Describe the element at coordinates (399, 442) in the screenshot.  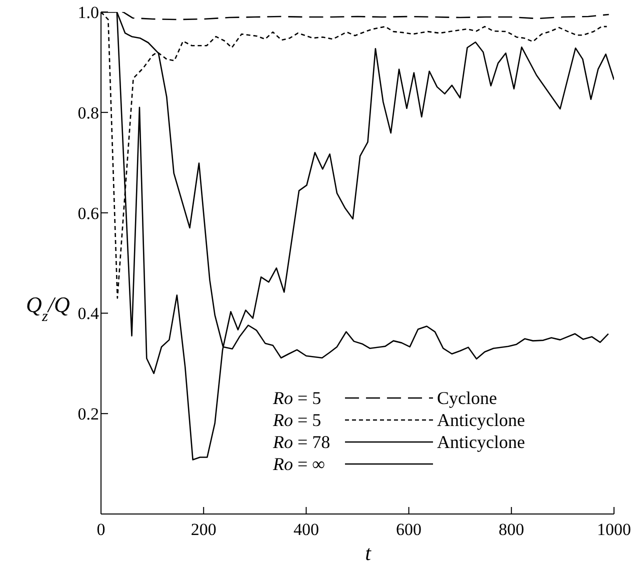
I see `text: Ro = 78 Anticyclone` at that location.